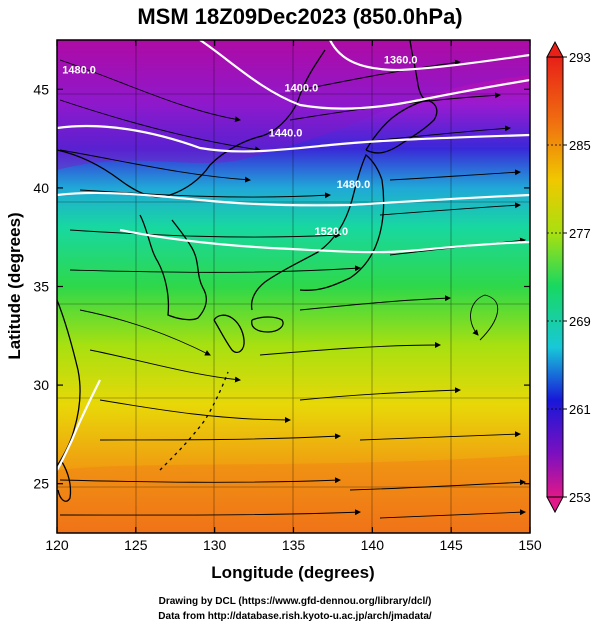  Describe the element at coordinates (302, 88) in the screenshot. I see `contour-label: 1400.0` at that location.